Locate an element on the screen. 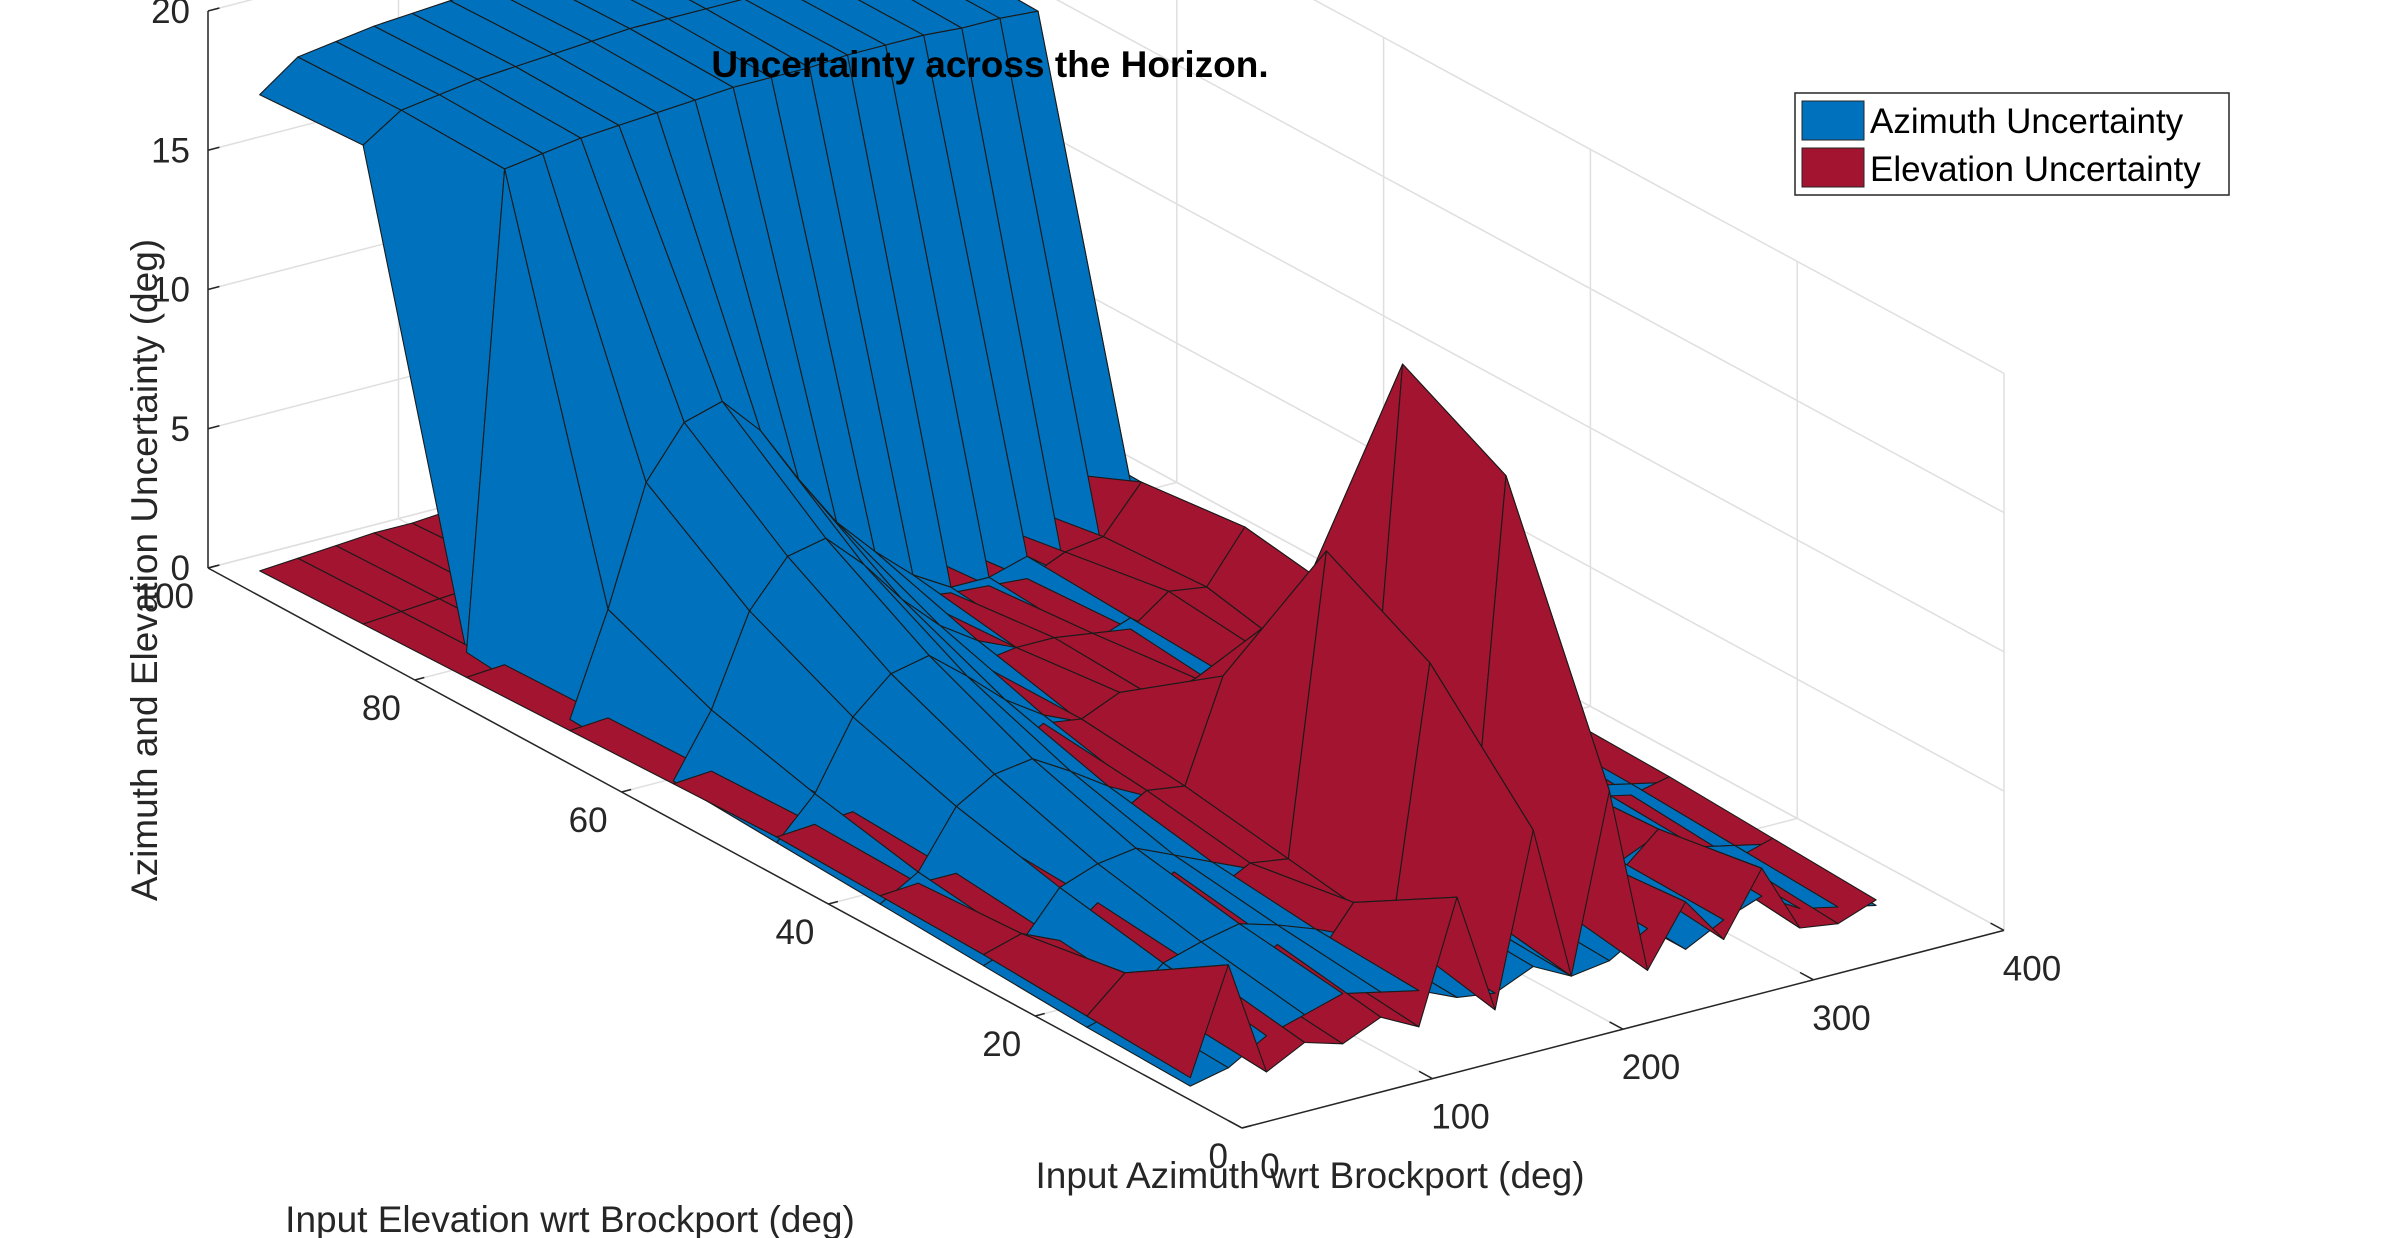 The image size is (2400, 1238). y-tick-label: 40 is located at coordinates (794, 932).